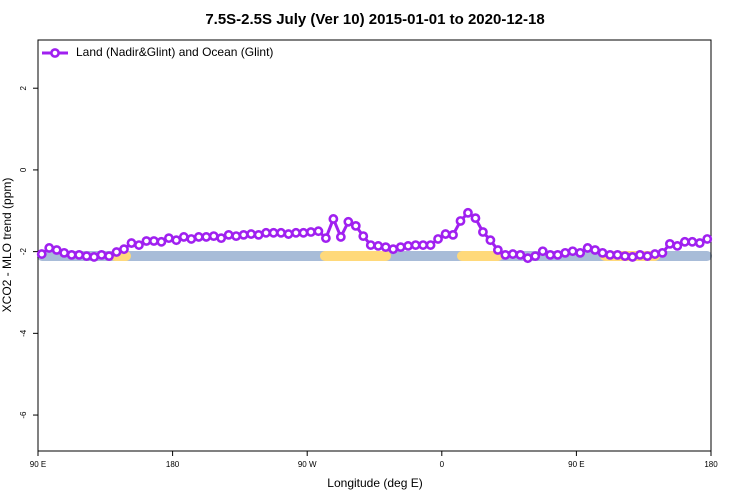  Describe the element at coordinates (442, 464) in the screenshot. I see `x-tick-label: 0` at that location.